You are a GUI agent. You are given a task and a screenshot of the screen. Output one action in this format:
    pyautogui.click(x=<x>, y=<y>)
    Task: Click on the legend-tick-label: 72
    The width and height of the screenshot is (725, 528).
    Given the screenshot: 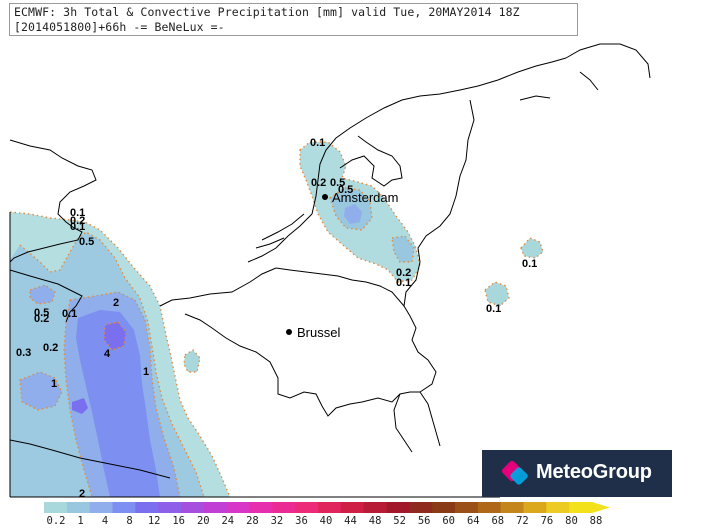 What is the action you would take?
    pyautogui.click(x=522, y=521)
    